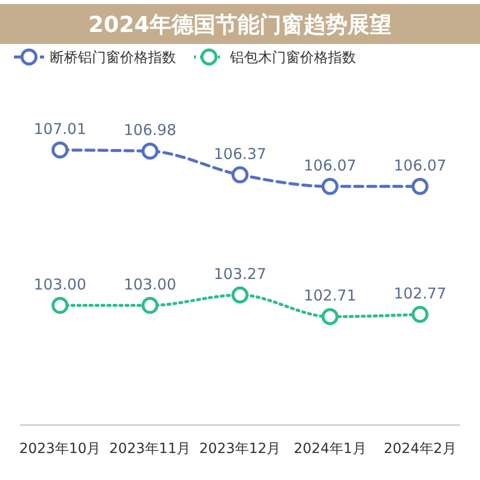 The width and height of the screenshot is (480, 480). What do you see at coordinates (240, 273) in the screenshot?
I see `data-label: 103.27` at bounding box center [240, 273].